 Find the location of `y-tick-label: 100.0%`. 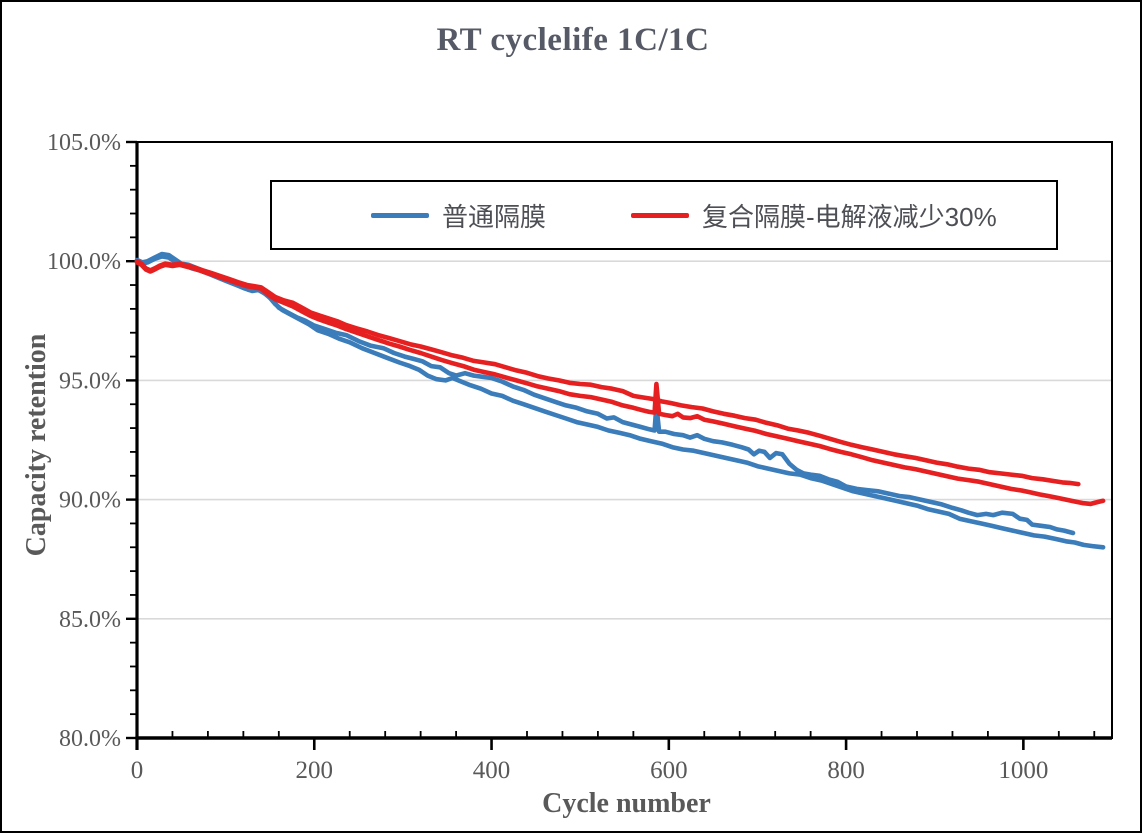

y-tick-label: 100.0% is located at coordinates (84, 262).